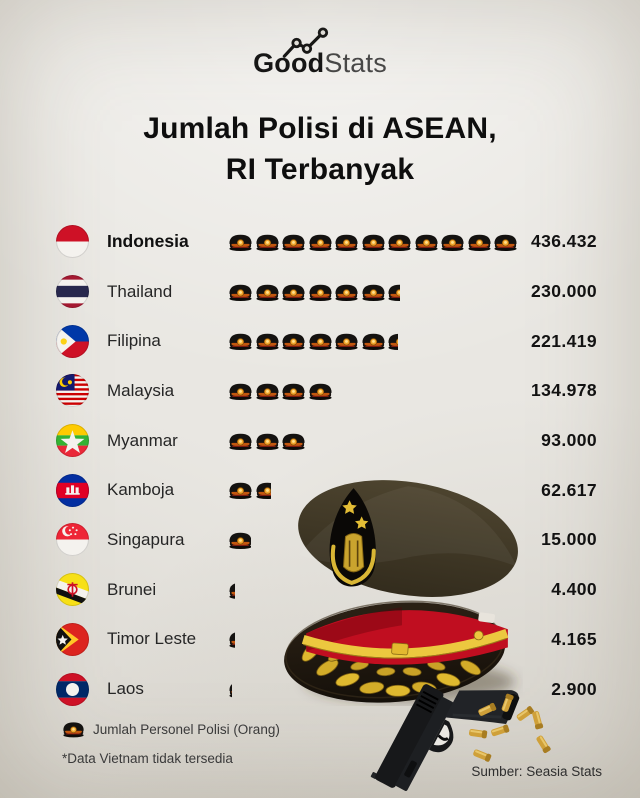 The image size is (640, 798). I want to click on chart-row: Myanmar 93.000, so click(326, 441).